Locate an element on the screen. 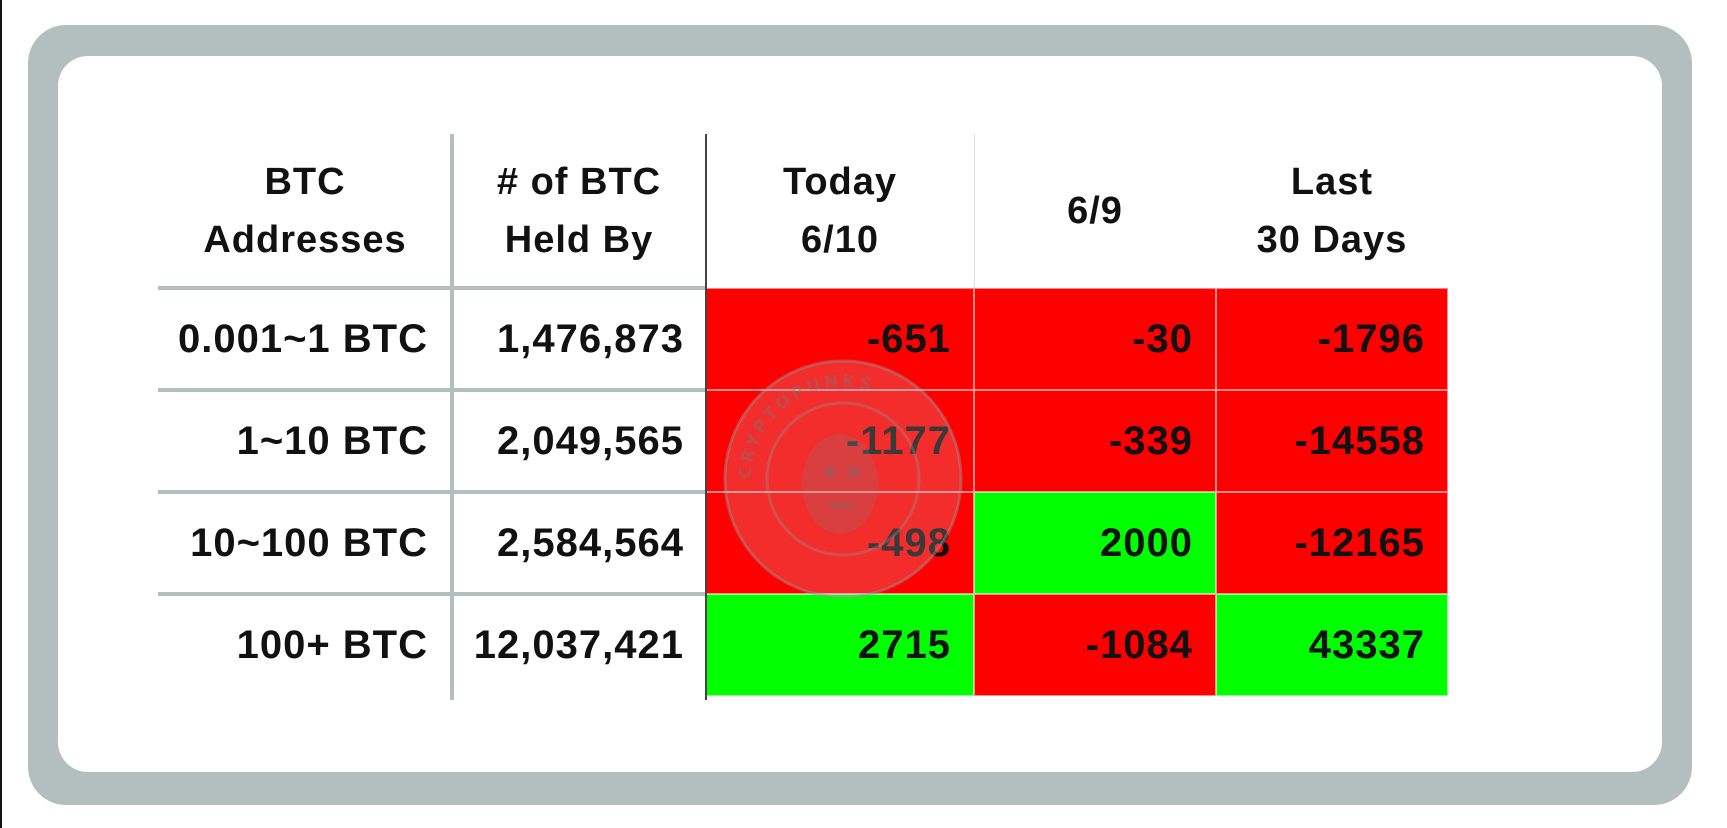  cell-today: 2715 is located at coordinates (840, 645).